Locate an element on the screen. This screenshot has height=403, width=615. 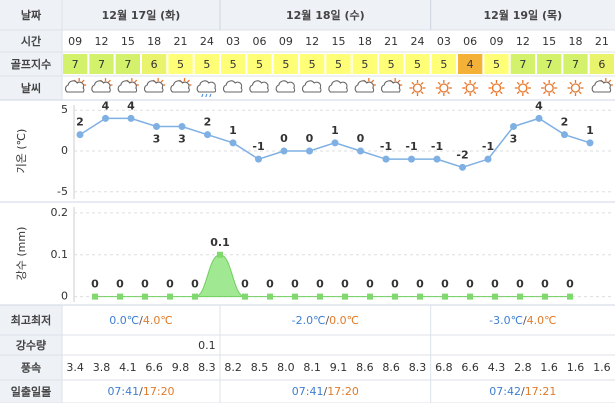
wind: 4.3 is located at coordinates (497, 367).